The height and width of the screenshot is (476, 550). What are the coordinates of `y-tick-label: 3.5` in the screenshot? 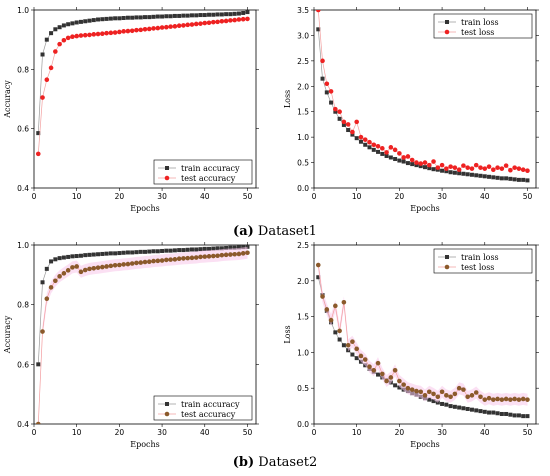 It's located at (303, 10).